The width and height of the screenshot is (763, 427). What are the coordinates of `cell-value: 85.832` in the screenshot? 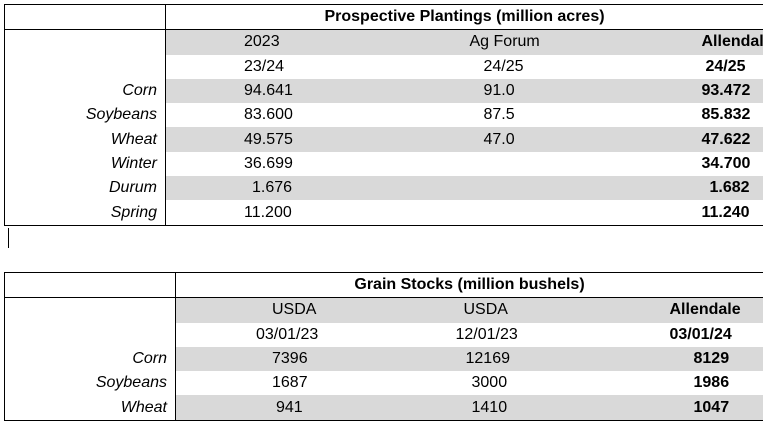 It's located at (664, 115).